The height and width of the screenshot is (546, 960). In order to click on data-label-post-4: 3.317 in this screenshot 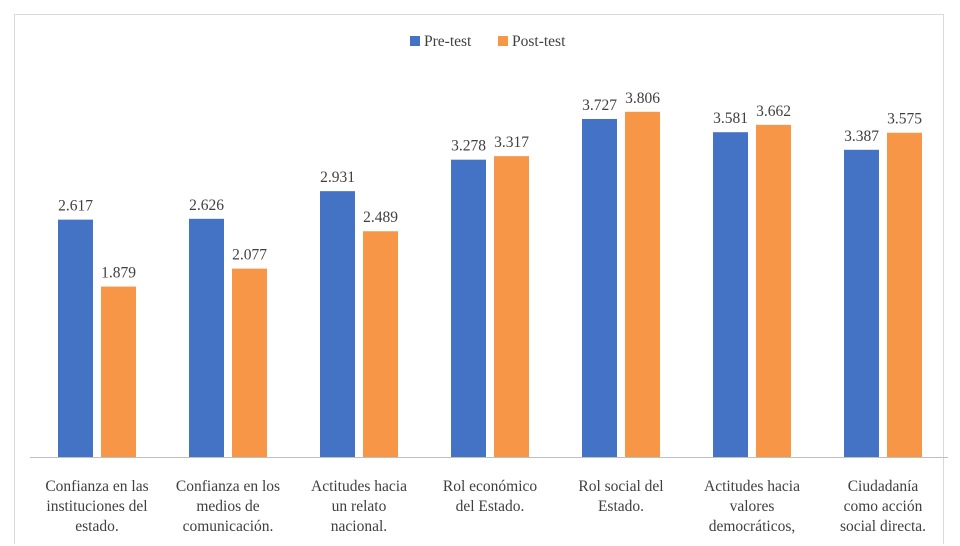, I will do `click(511, 142)`.